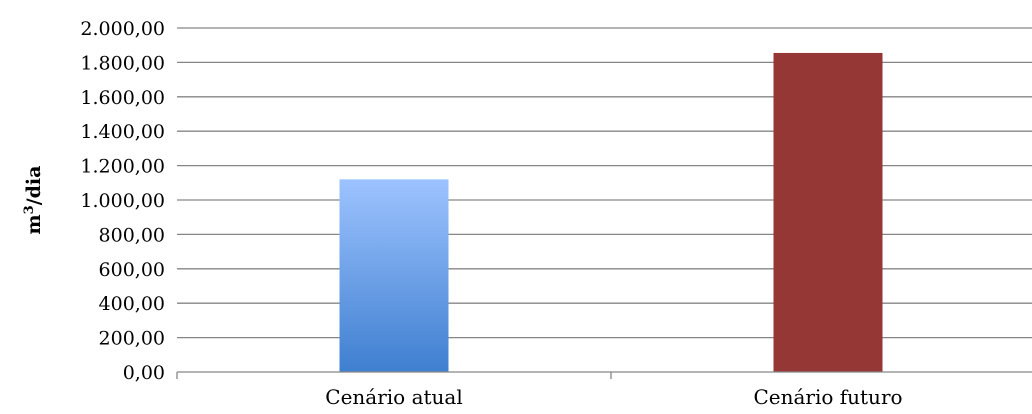  Describe the element at coordinates (122, 167) in the screenshot. I see `y-tick-label: 1.200,00` at that location.